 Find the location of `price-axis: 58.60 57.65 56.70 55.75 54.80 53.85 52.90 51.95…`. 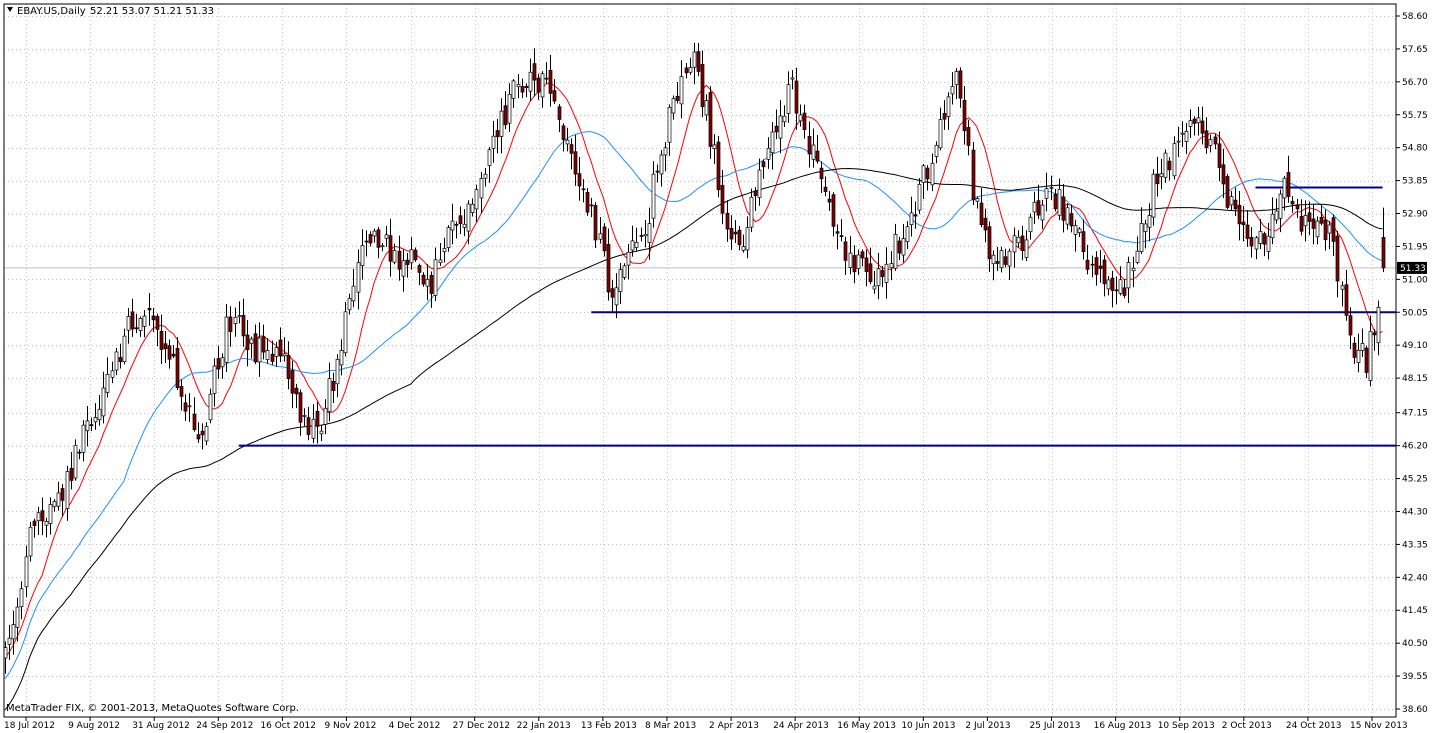

price-axis: 58.60 57.65 56.70 55.75 54.80 53.85 52.90 51.95… is located at coordinates (1412, 363).